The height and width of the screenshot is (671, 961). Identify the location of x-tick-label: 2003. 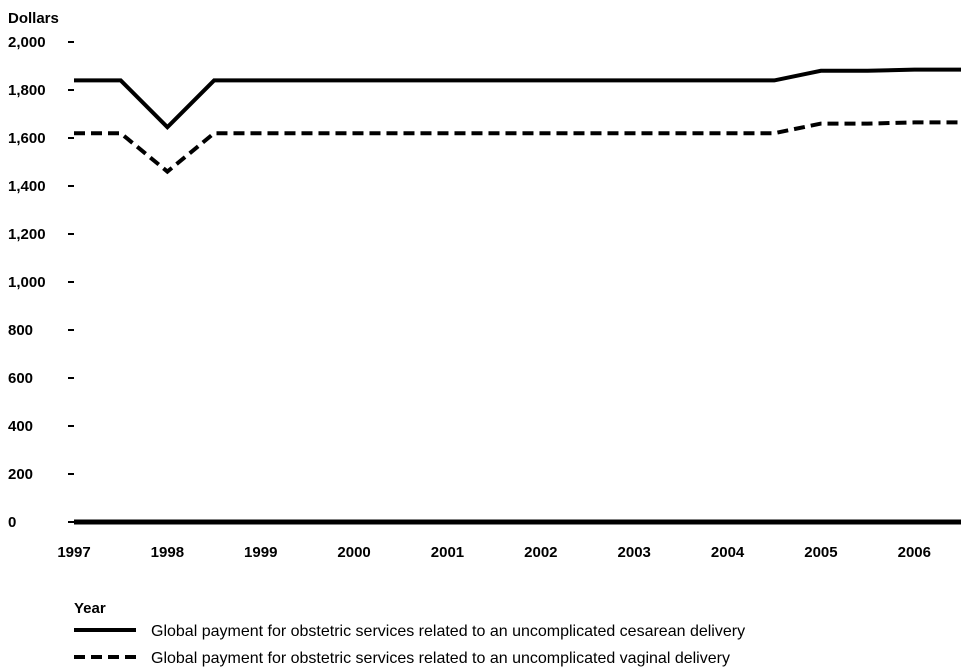
(634, 552).